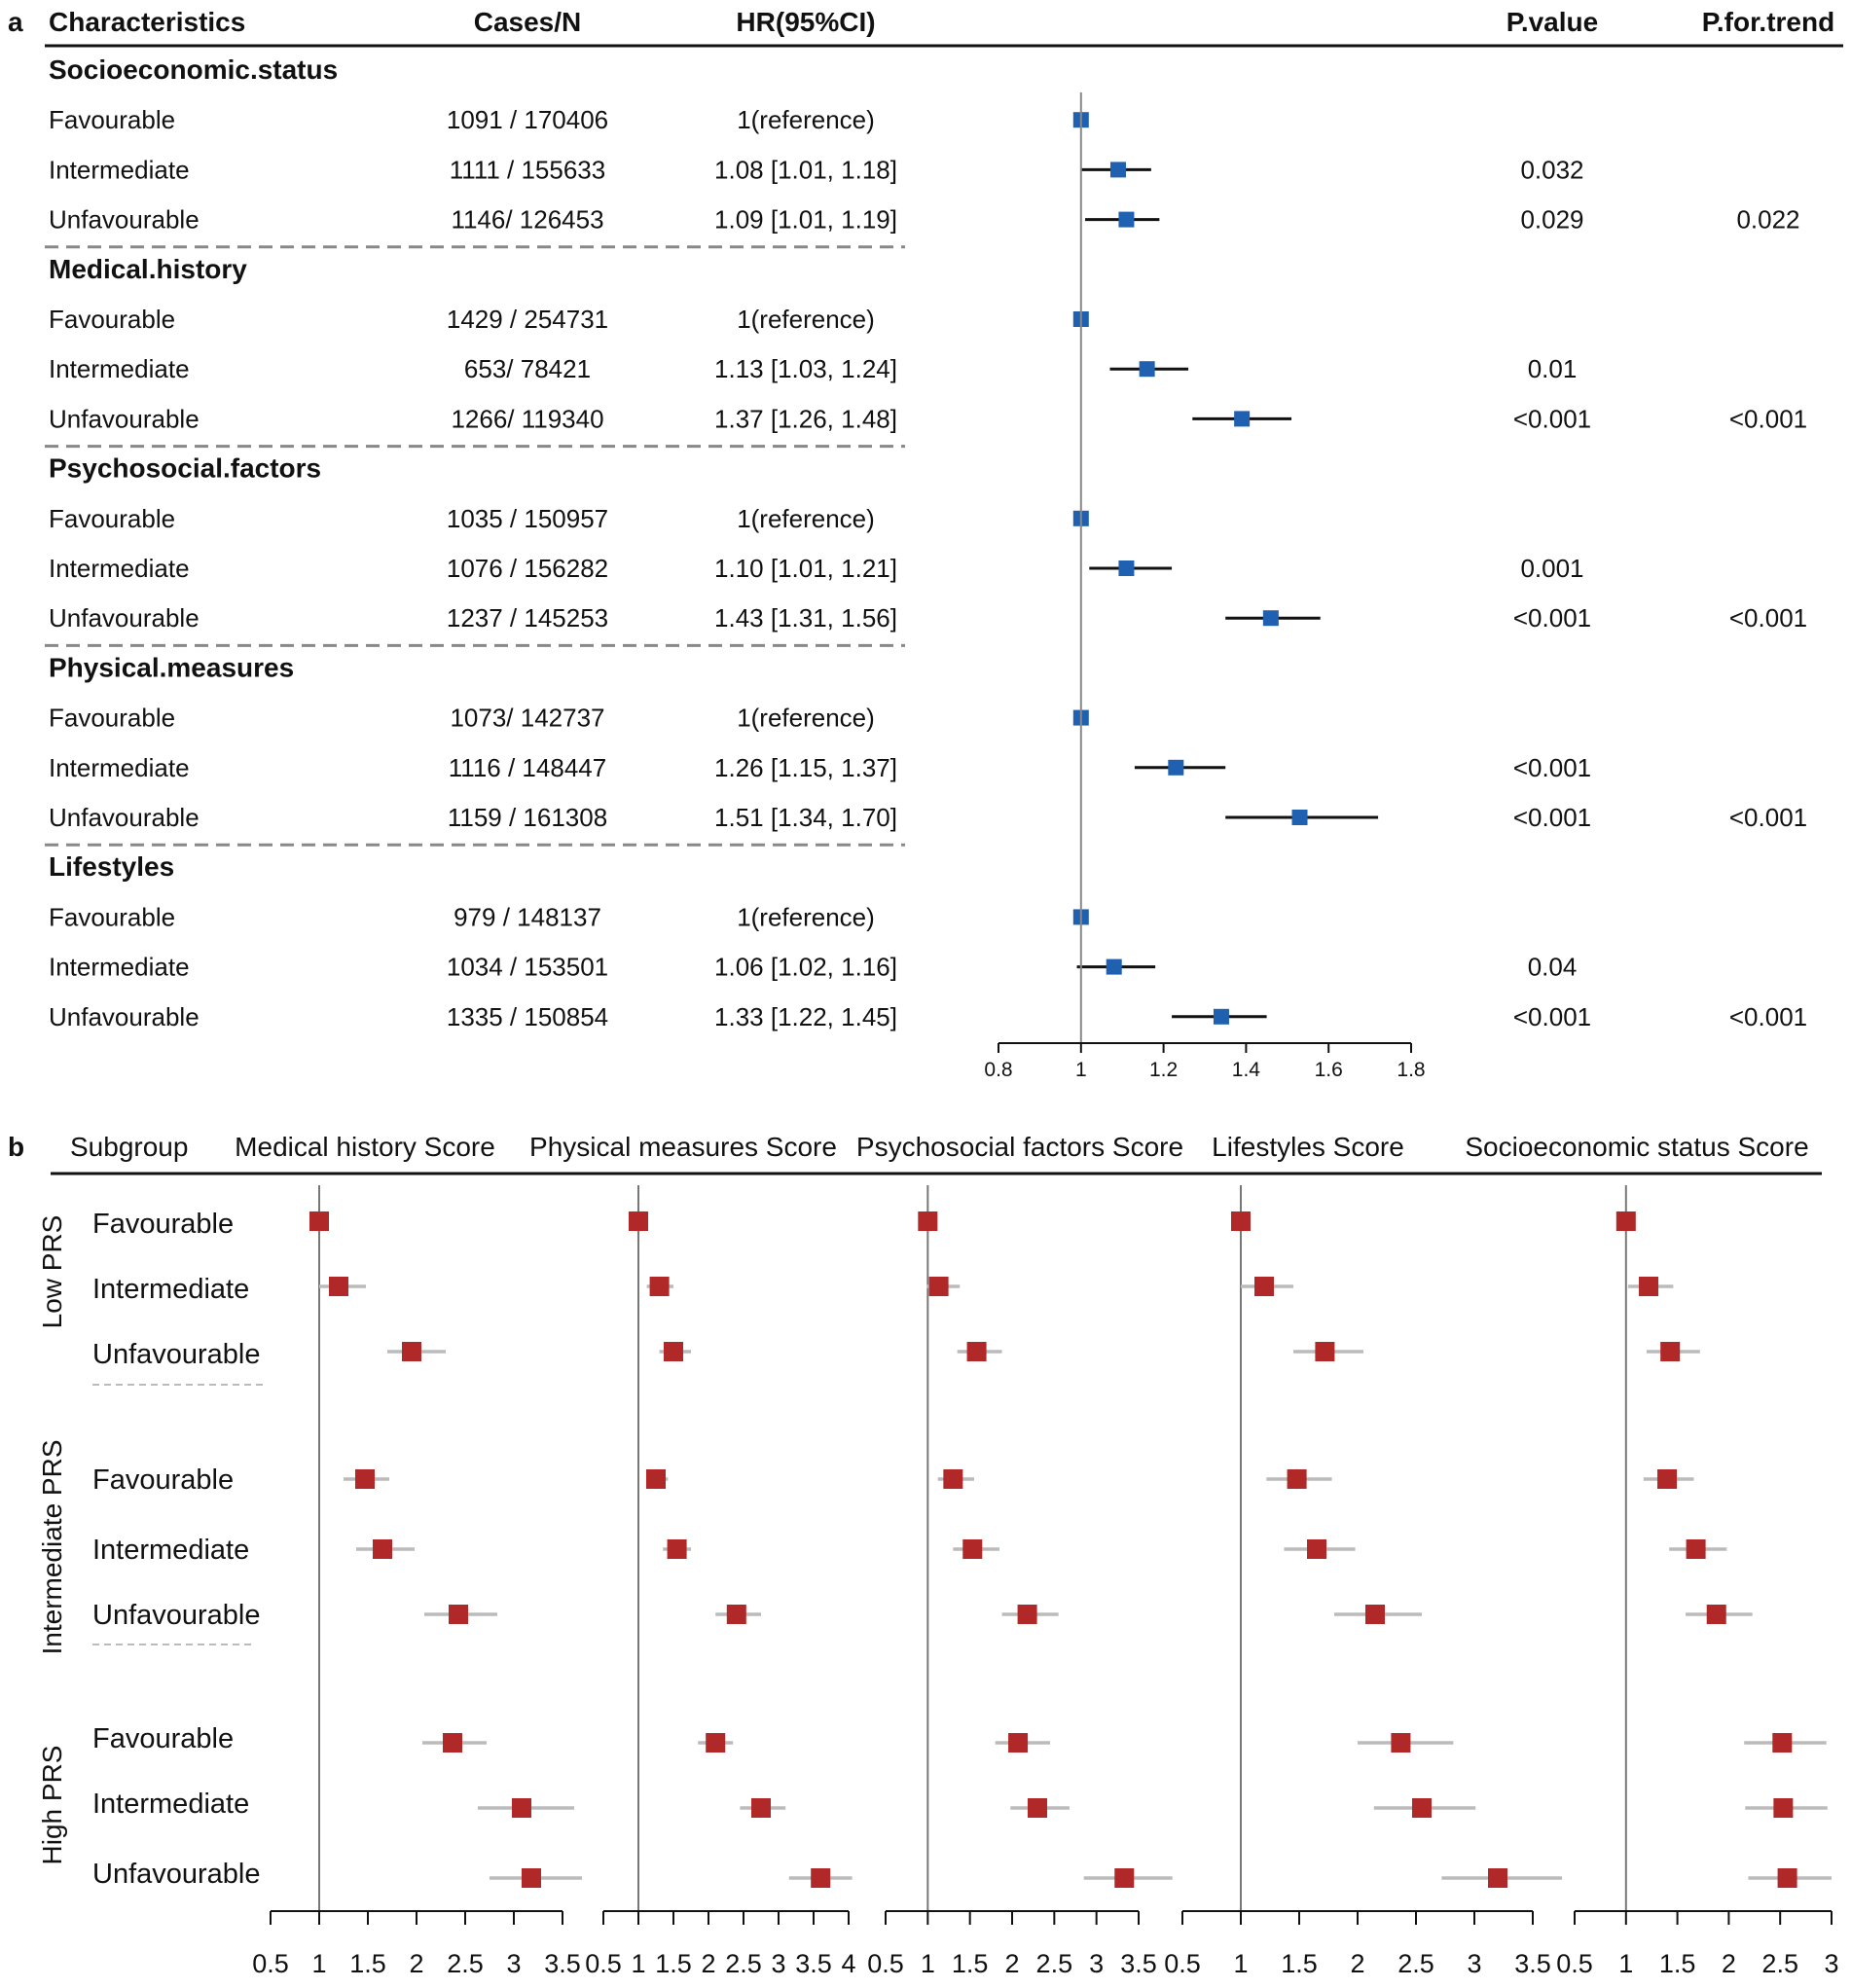 Image resolution: width=1851 pixels, height=1988 pixels. Describe the element at coordinates (1625, 1964) in the screenshot. I see `panel-b-tick-label: 1` at that location.